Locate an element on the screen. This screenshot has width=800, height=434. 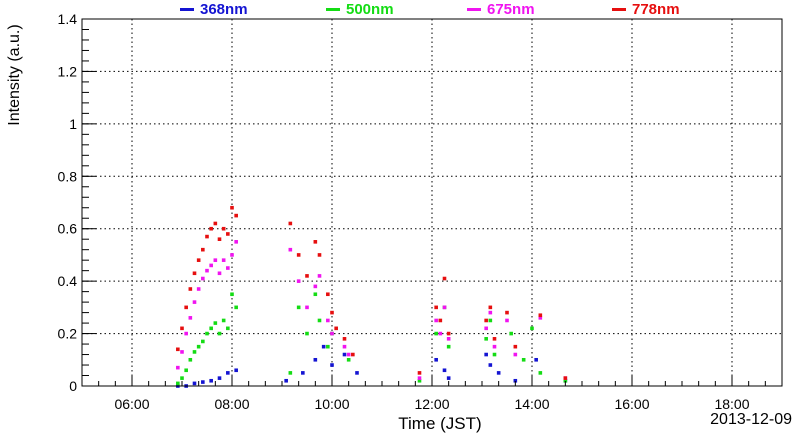
y-tick-label: 1.4 is located at coordinates (68, 19).